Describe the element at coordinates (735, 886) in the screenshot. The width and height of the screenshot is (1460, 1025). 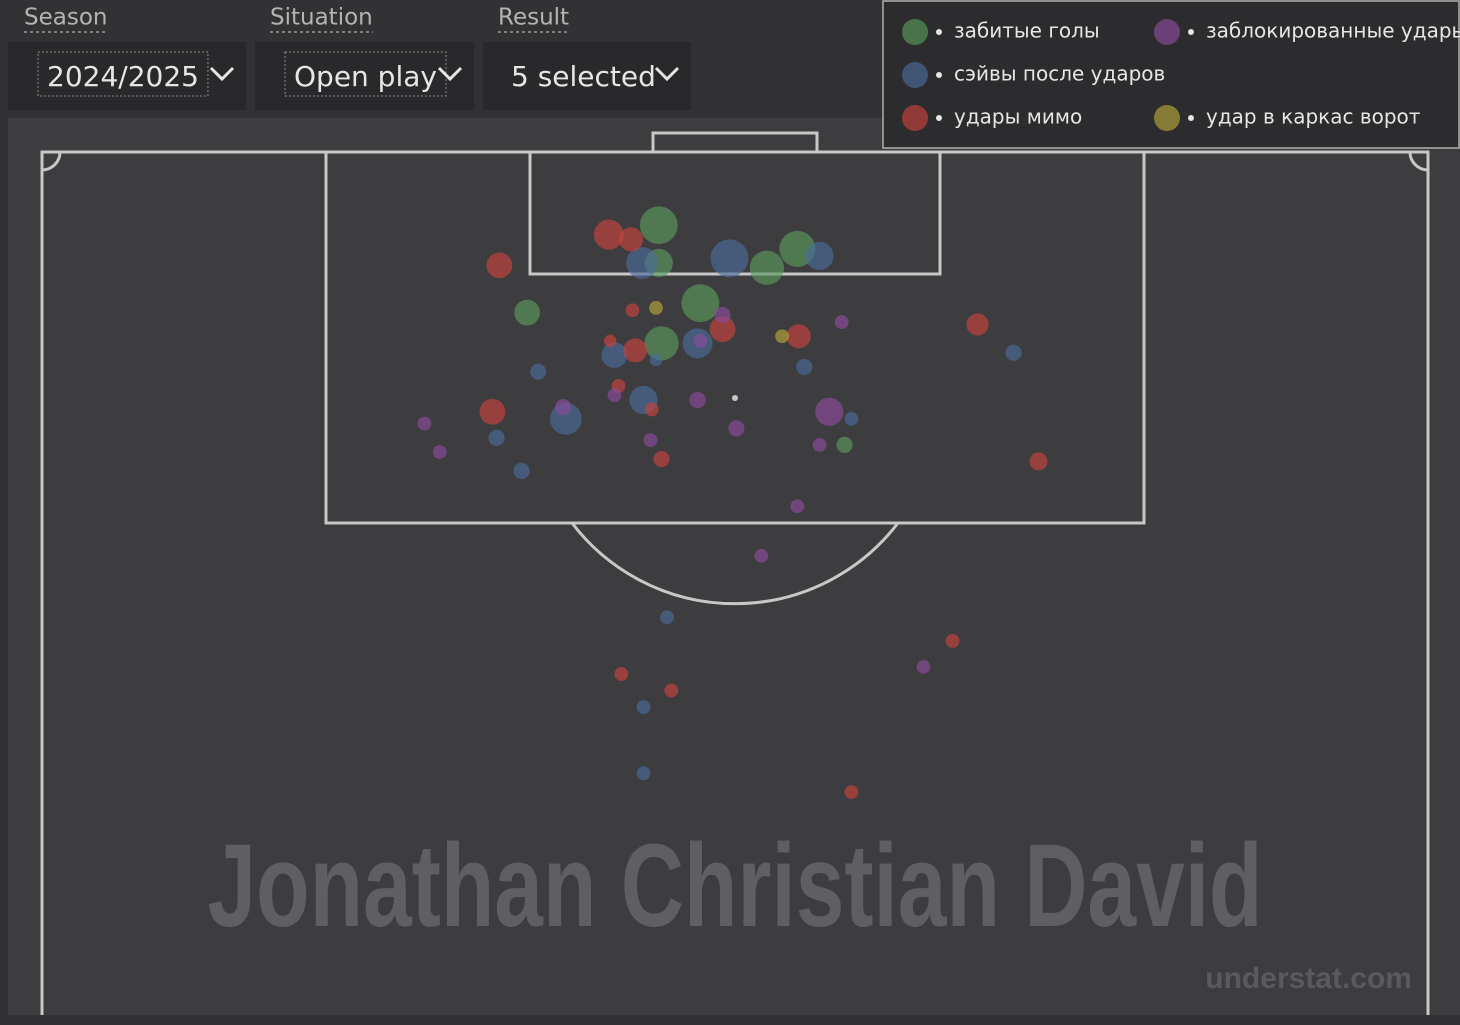
I see `player-watermark: Jonathan Christian David` at that location.